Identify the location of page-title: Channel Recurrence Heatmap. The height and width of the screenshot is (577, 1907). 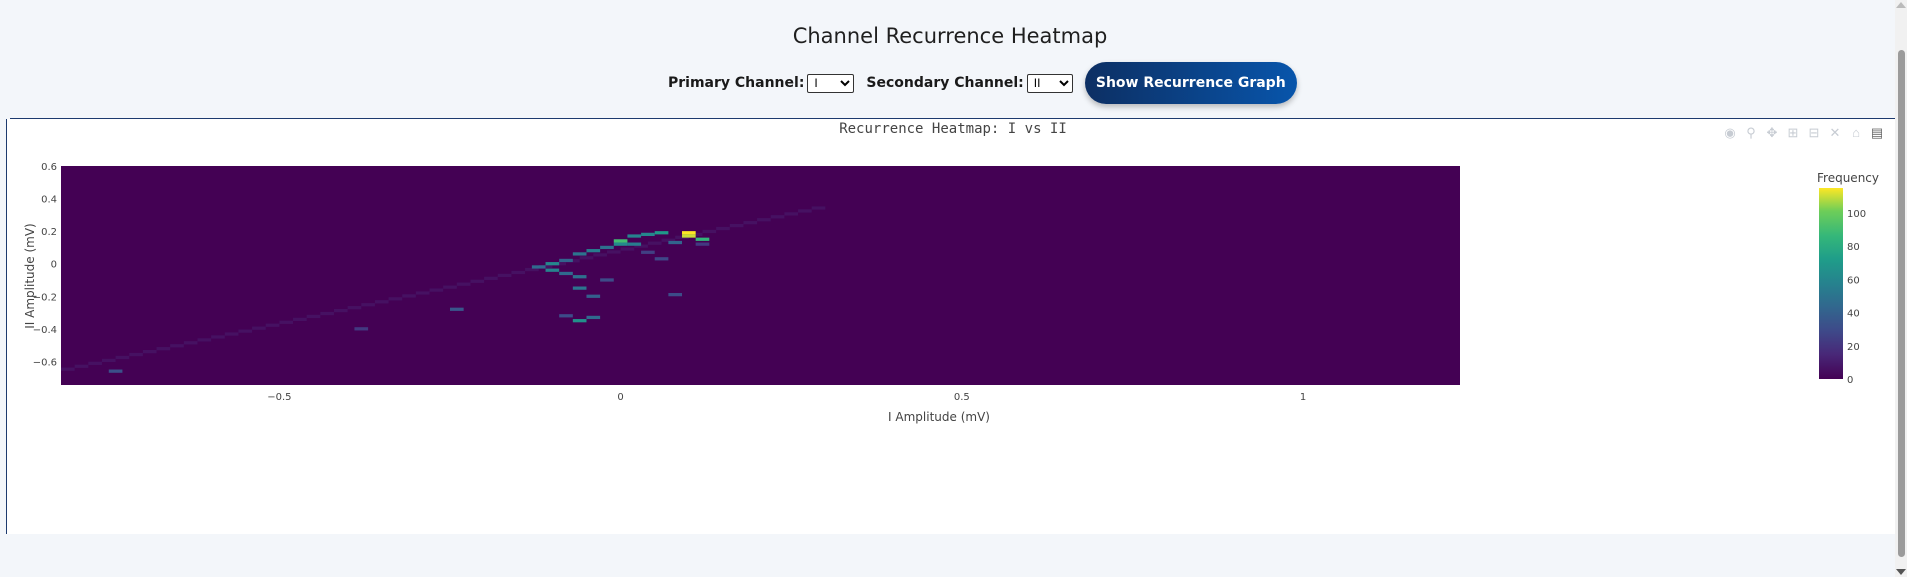
(950, 36).